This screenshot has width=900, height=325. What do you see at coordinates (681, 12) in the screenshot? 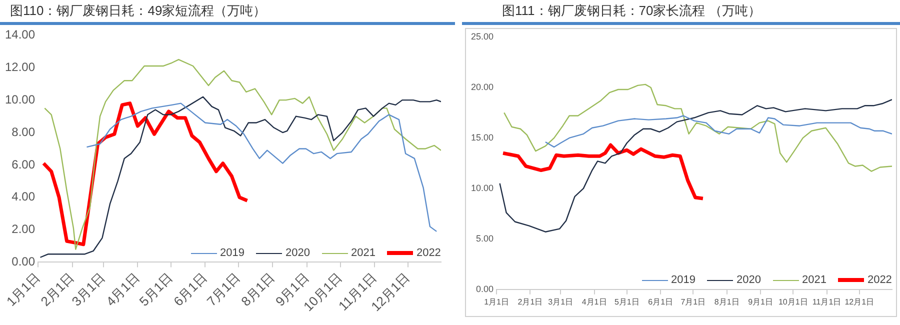
I see `chart-title: 图111：钢厂废钢日耗：70家长流程 （万吨）` at bounding box center [681, 12].